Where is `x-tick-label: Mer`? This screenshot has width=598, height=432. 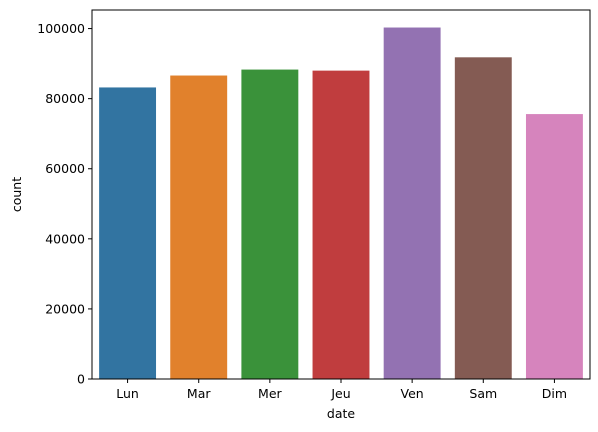
x-tick-label: Mer is located at coordinates (270, 393).